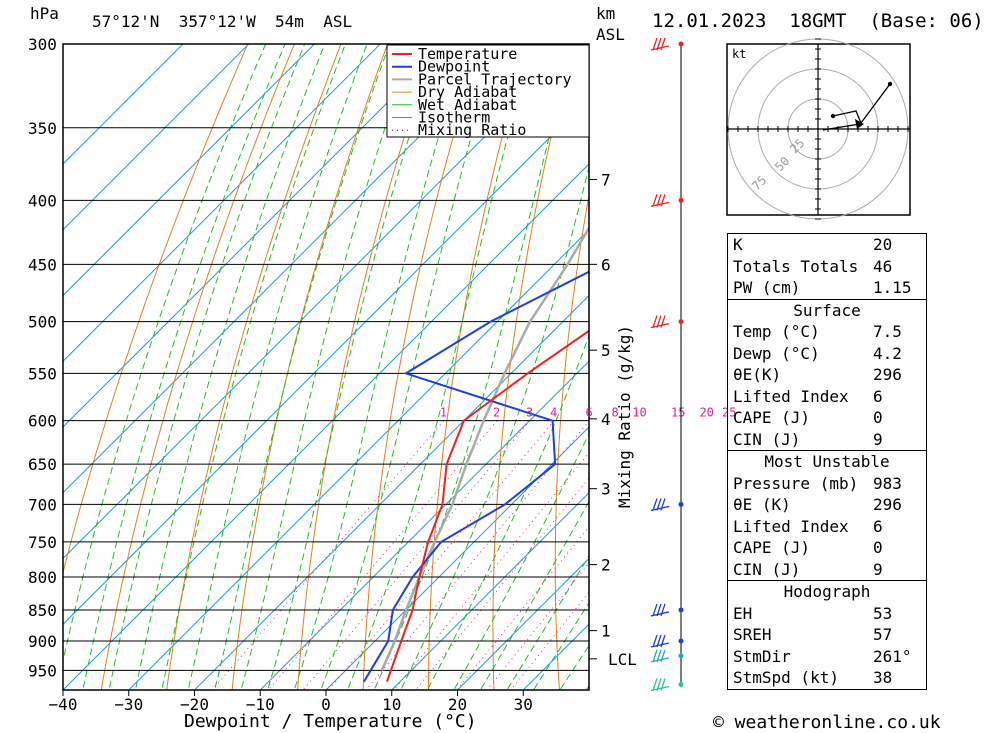 This screenshot has height=733, width=1000. Describe the element at coordinates (330, 721) in the screenshot. I see `x-axis-title: Dewpoint / Temperature (°C)` at that location.